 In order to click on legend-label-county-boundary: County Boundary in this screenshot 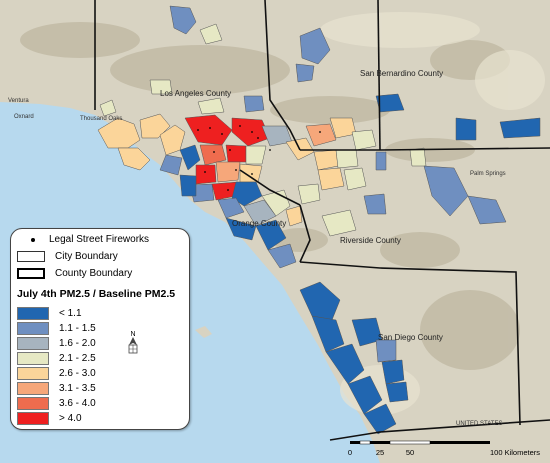, I will do `click(94, 273)`.